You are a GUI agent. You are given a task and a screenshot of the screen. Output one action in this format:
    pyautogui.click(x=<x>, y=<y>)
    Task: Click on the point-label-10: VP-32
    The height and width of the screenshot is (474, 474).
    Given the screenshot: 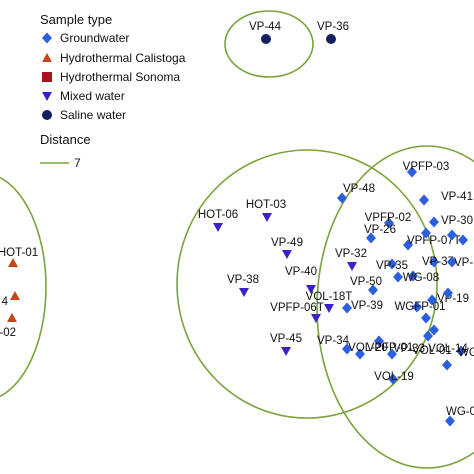 What is the action you would take?
    pyautogui.click(x=351, y=254)
    